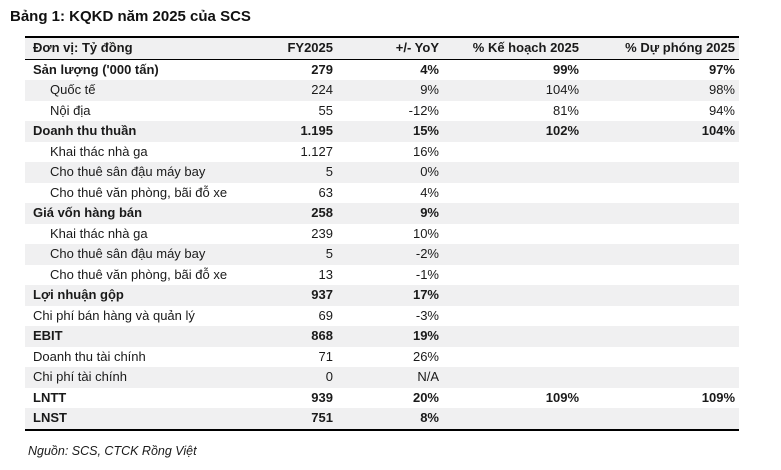  I want to click on row-value: 19%, so click(425, 335).